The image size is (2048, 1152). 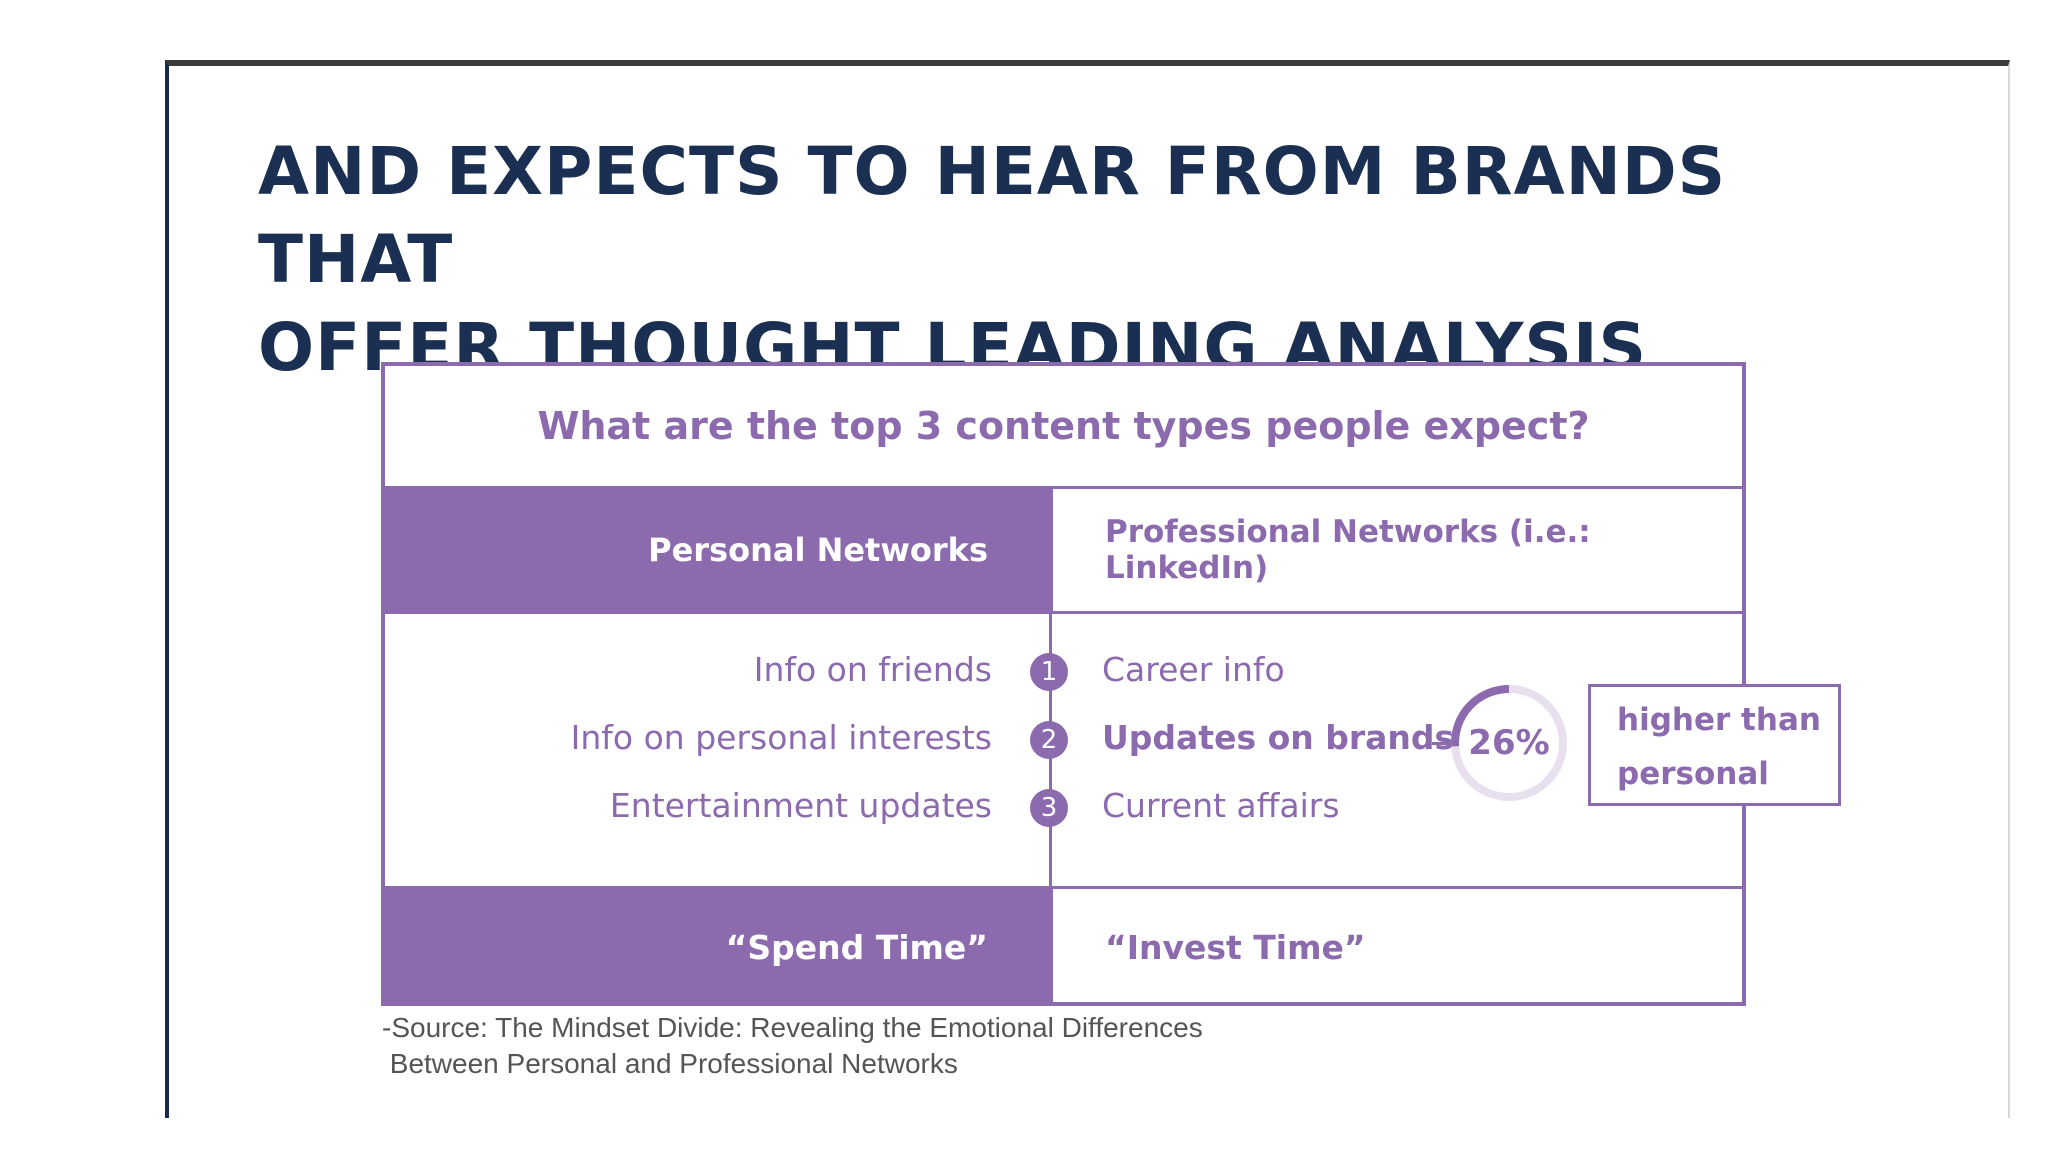 What do you see at coordinates (992, 215) in the screenshot?
I see `slide-title-line-1: AND EXPECTS TO HEAR FROM BRANDS THAT` at bounding box center [992, 215].